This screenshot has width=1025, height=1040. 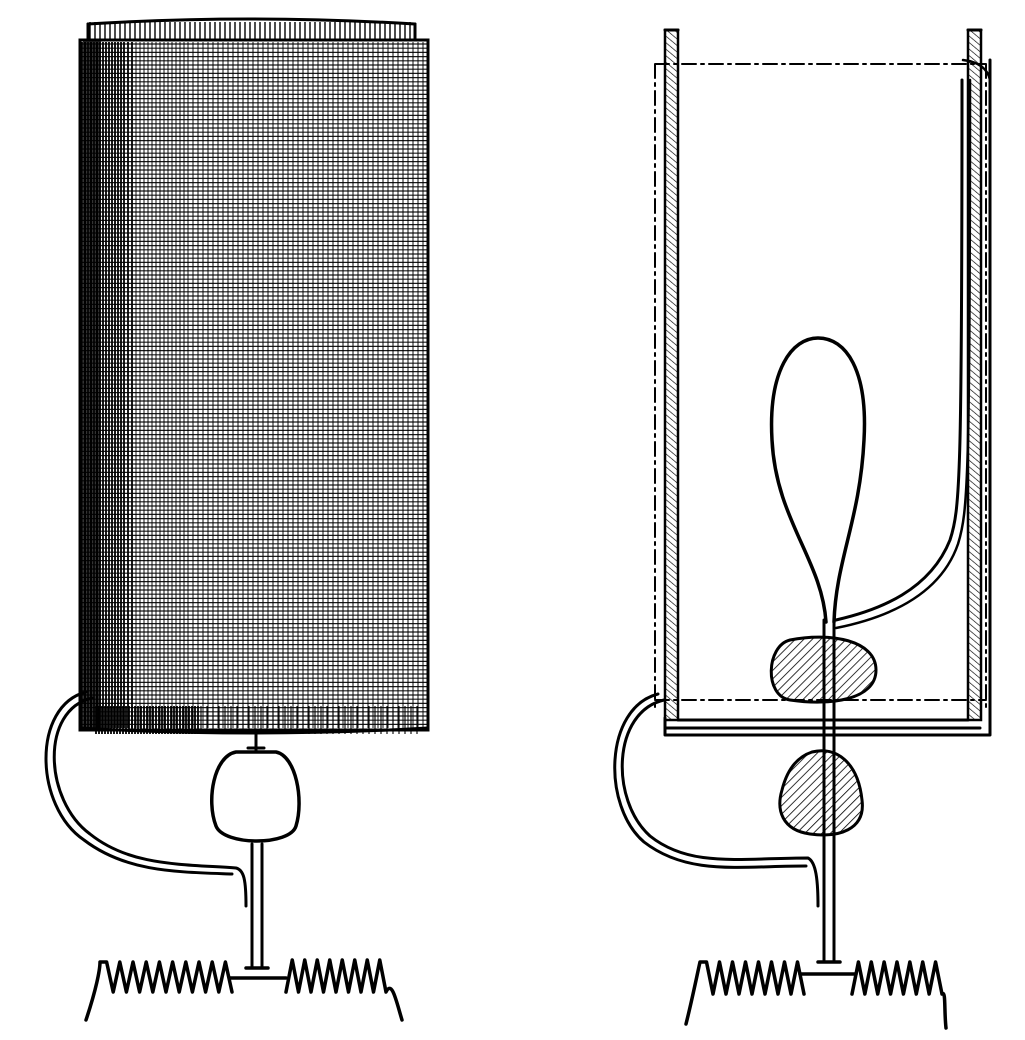 What do you see at coordinates (256, 742) in the screenshot?
I see `bulb-stem` at bounding box center [256, 742].